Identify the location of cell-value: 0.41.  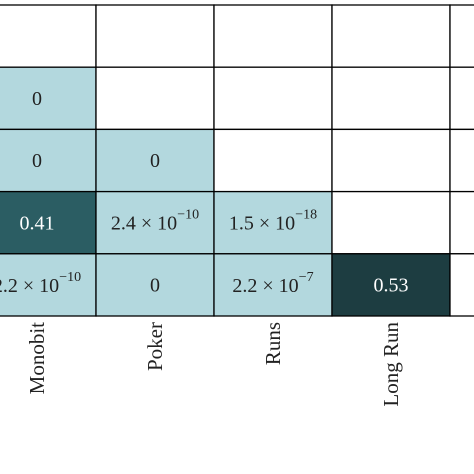
(37, 223).